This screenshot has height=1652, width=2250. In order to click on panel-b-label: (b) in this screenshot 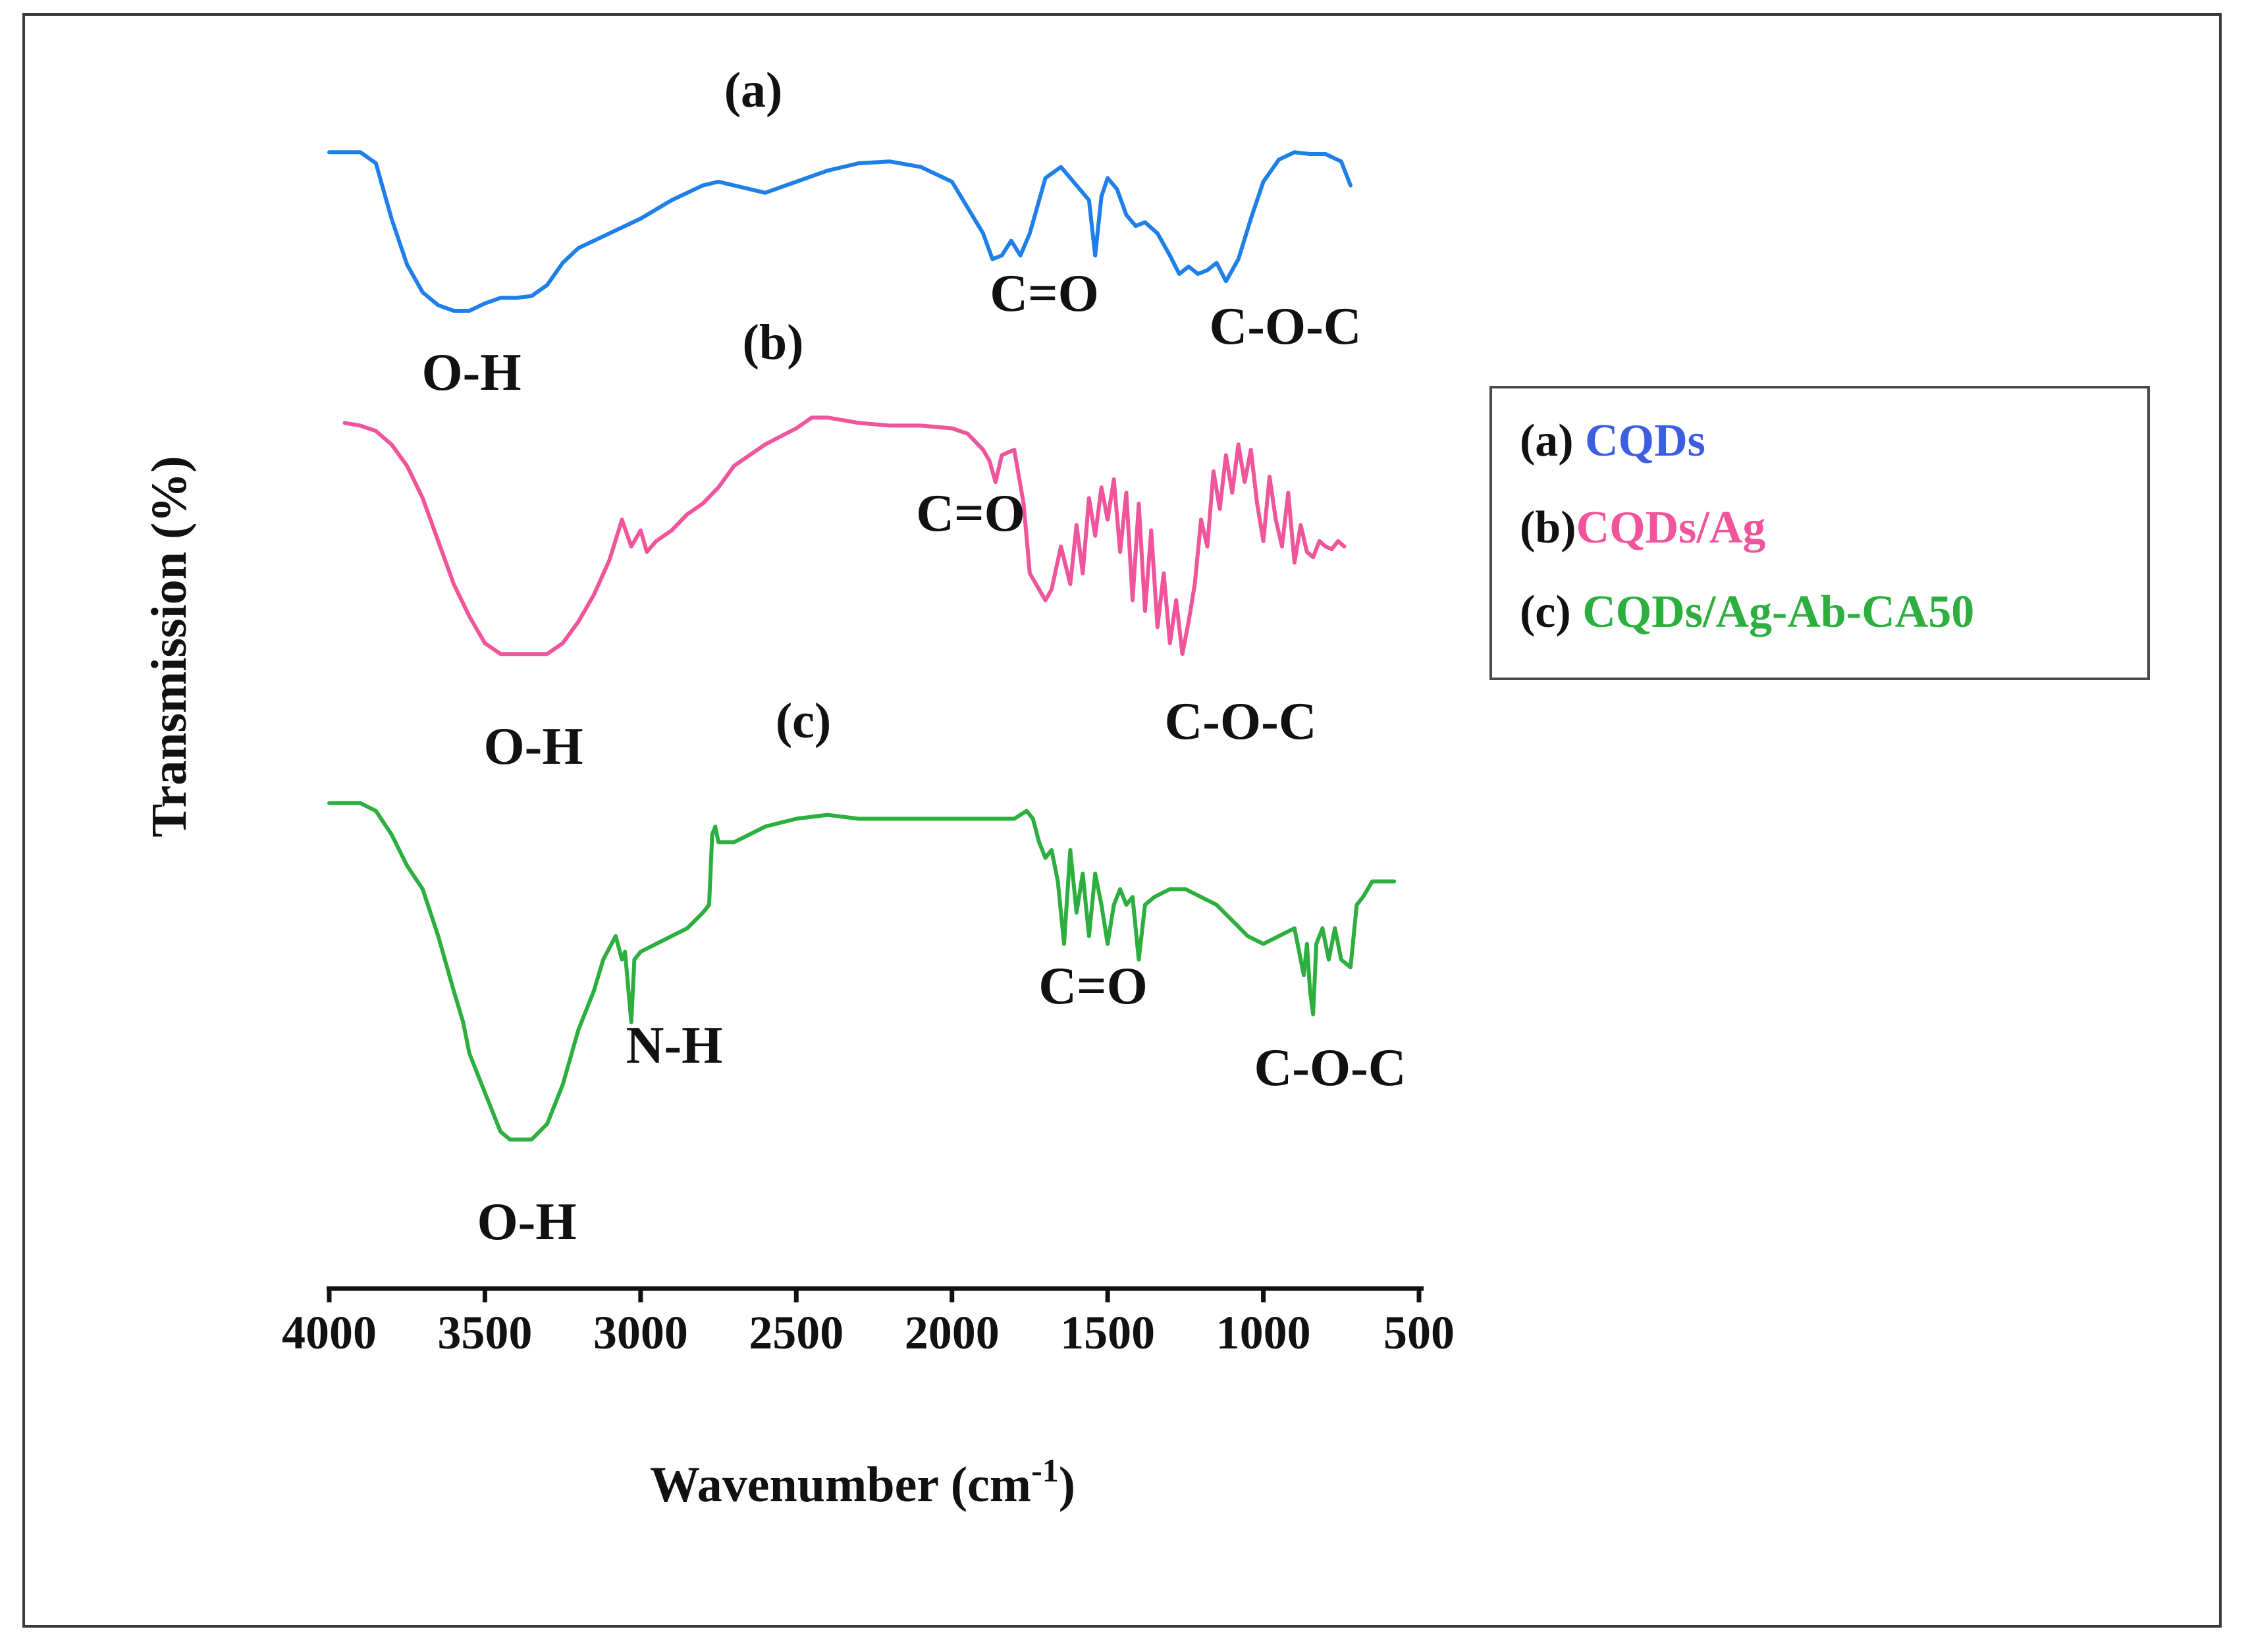, I will do `click(773, 342)`.